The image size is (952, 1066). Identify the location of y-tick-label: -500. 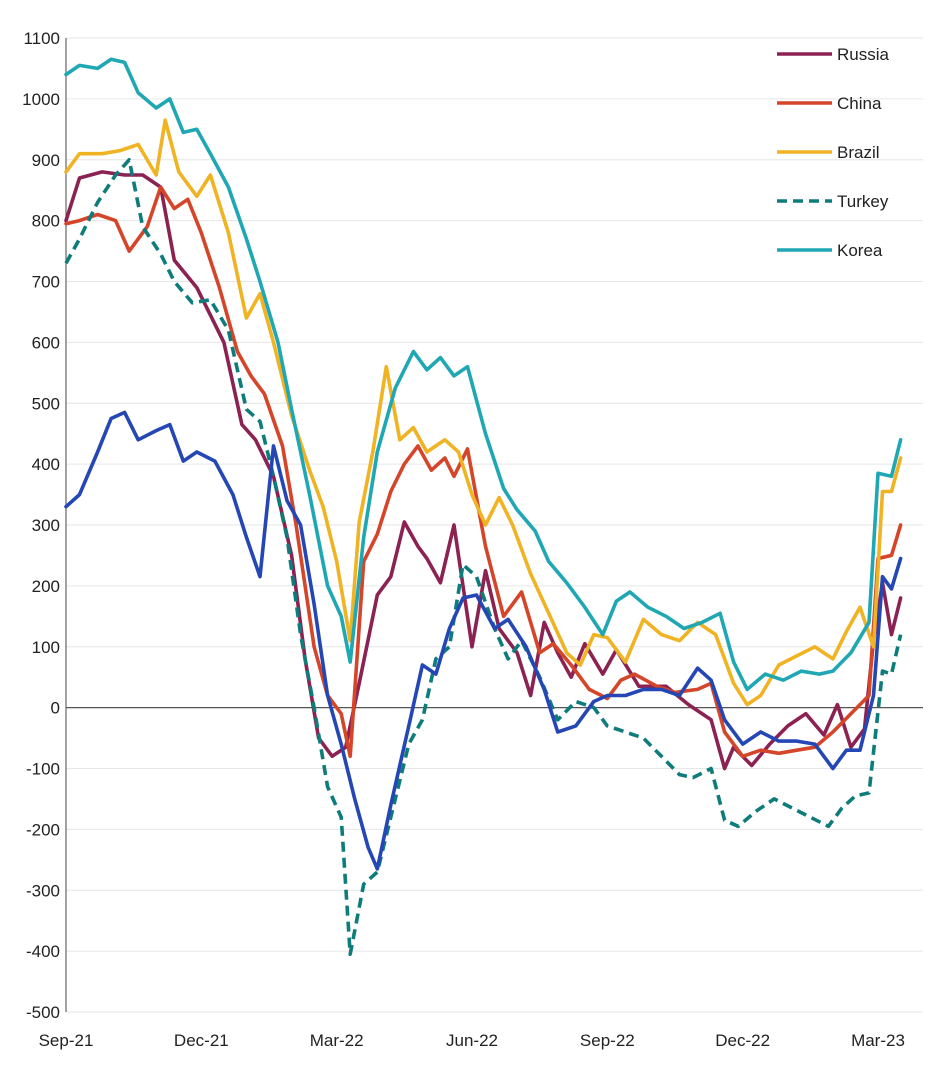
(43, 1012).